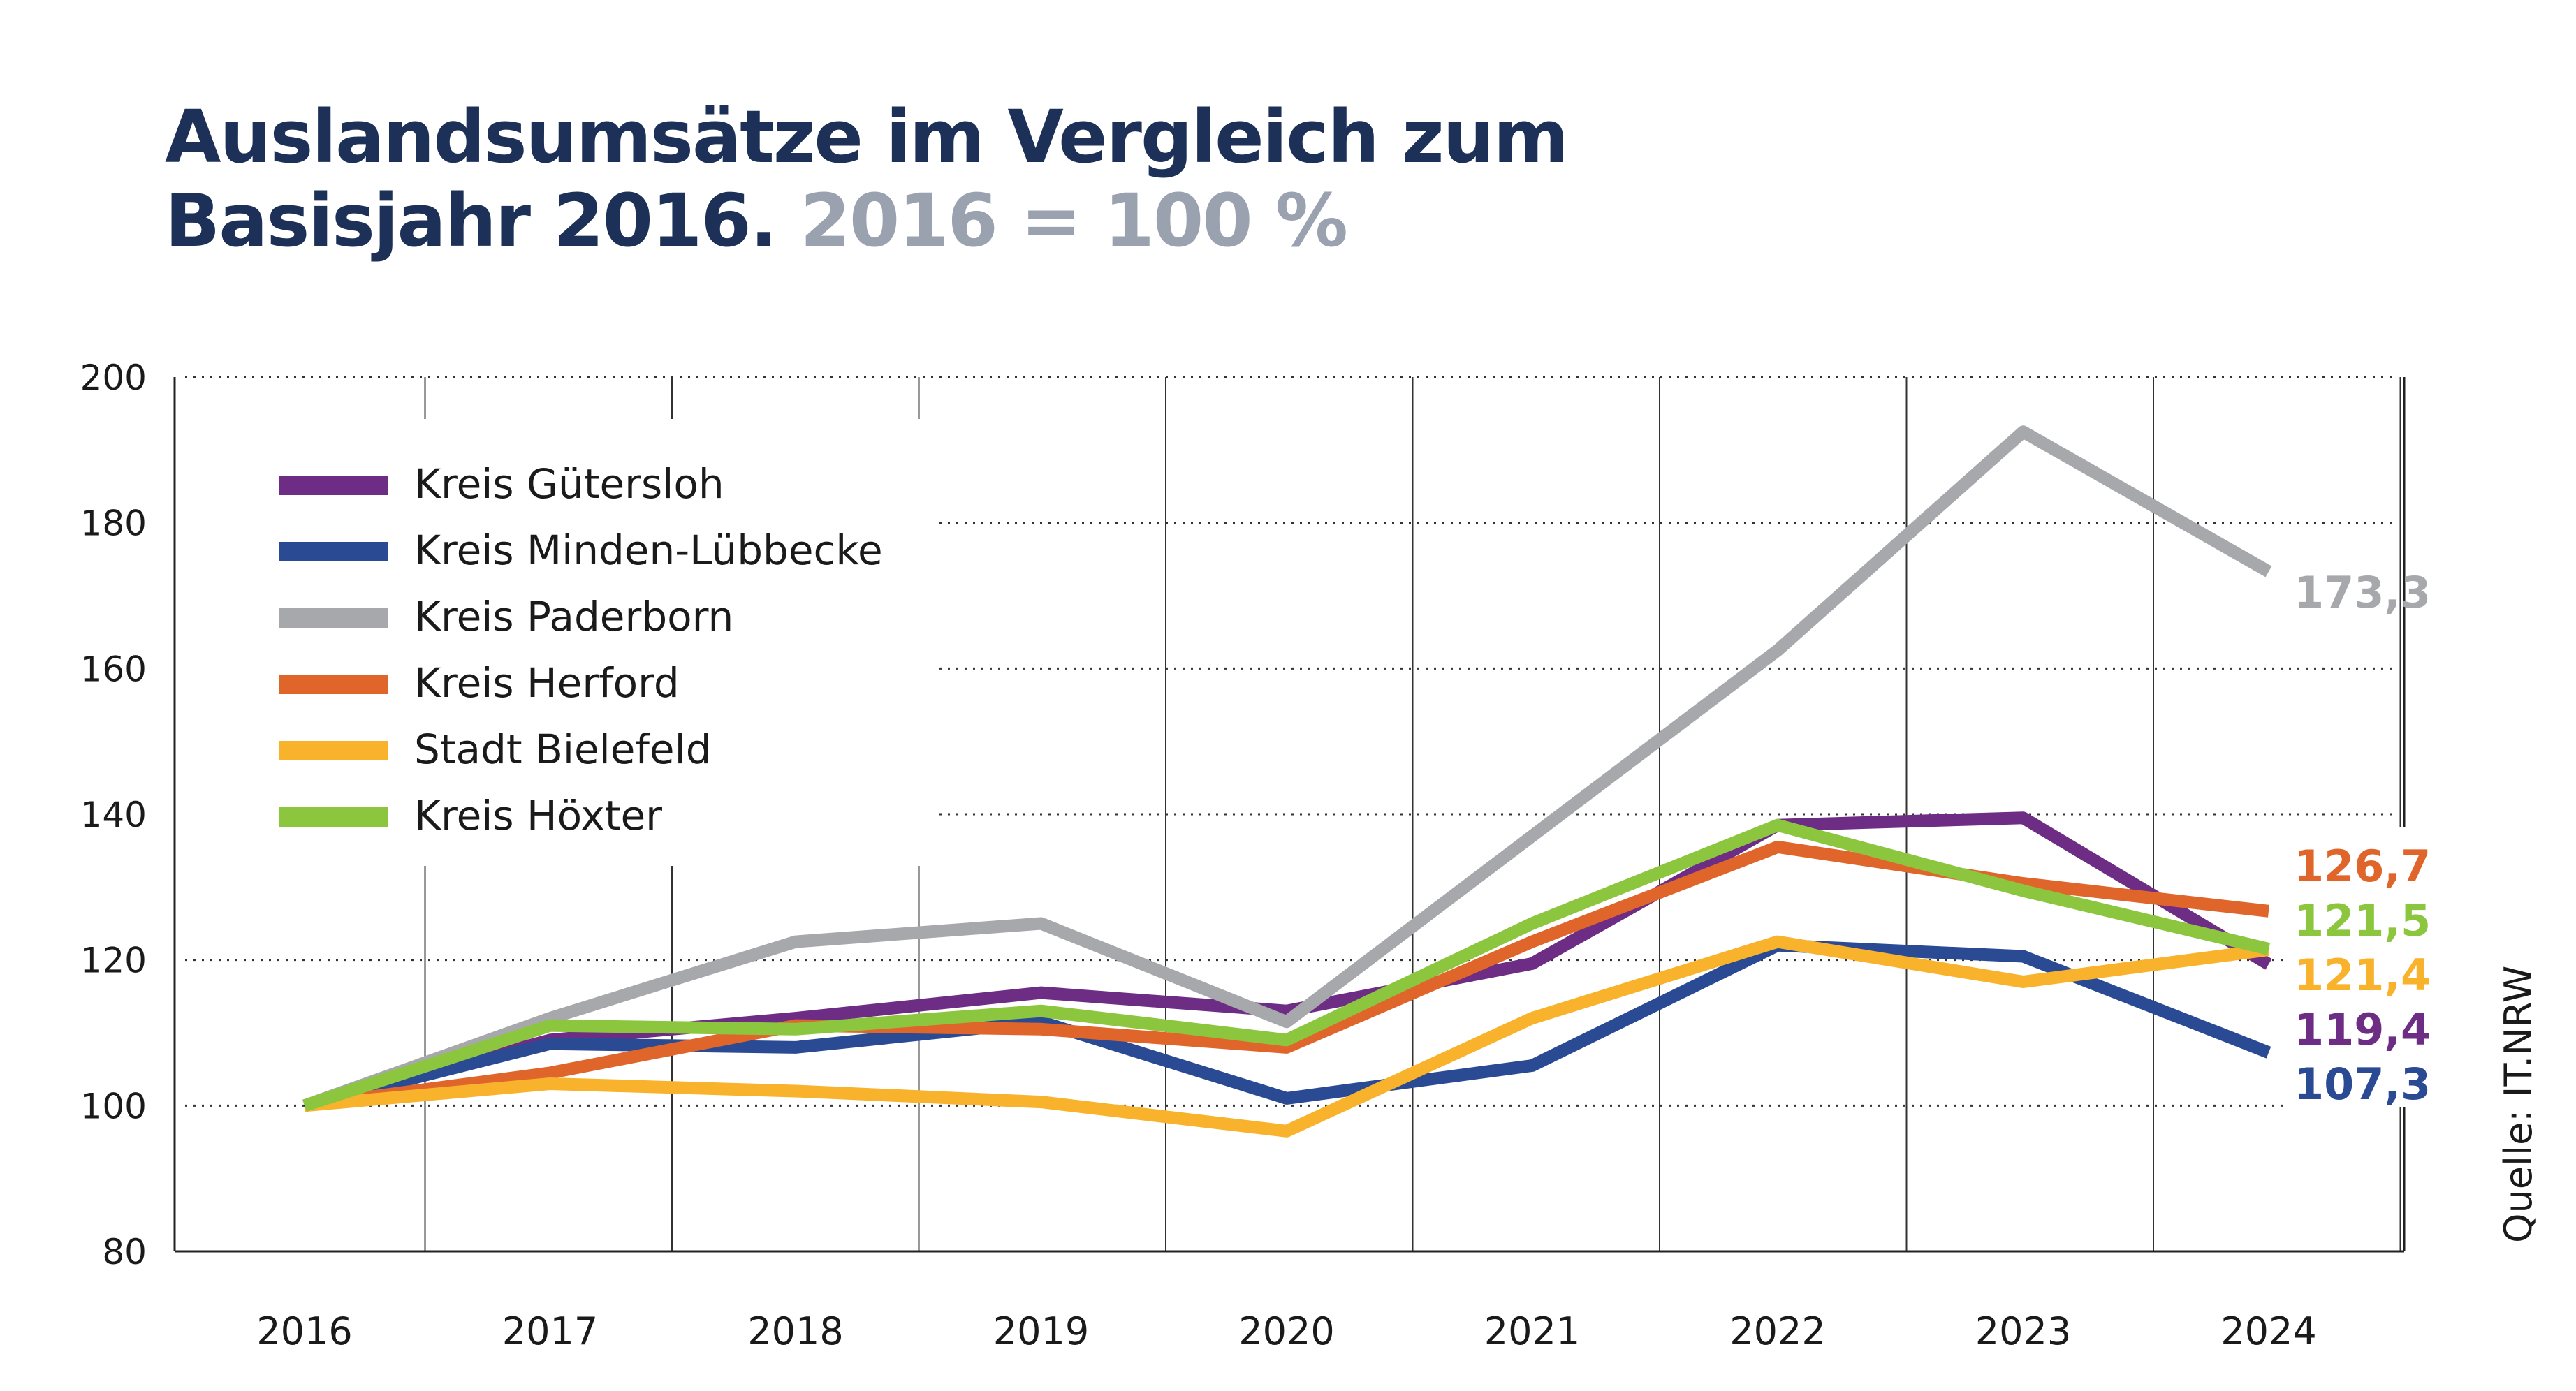  I want to click on end-value-label: 126,7, so click(2362, 866).